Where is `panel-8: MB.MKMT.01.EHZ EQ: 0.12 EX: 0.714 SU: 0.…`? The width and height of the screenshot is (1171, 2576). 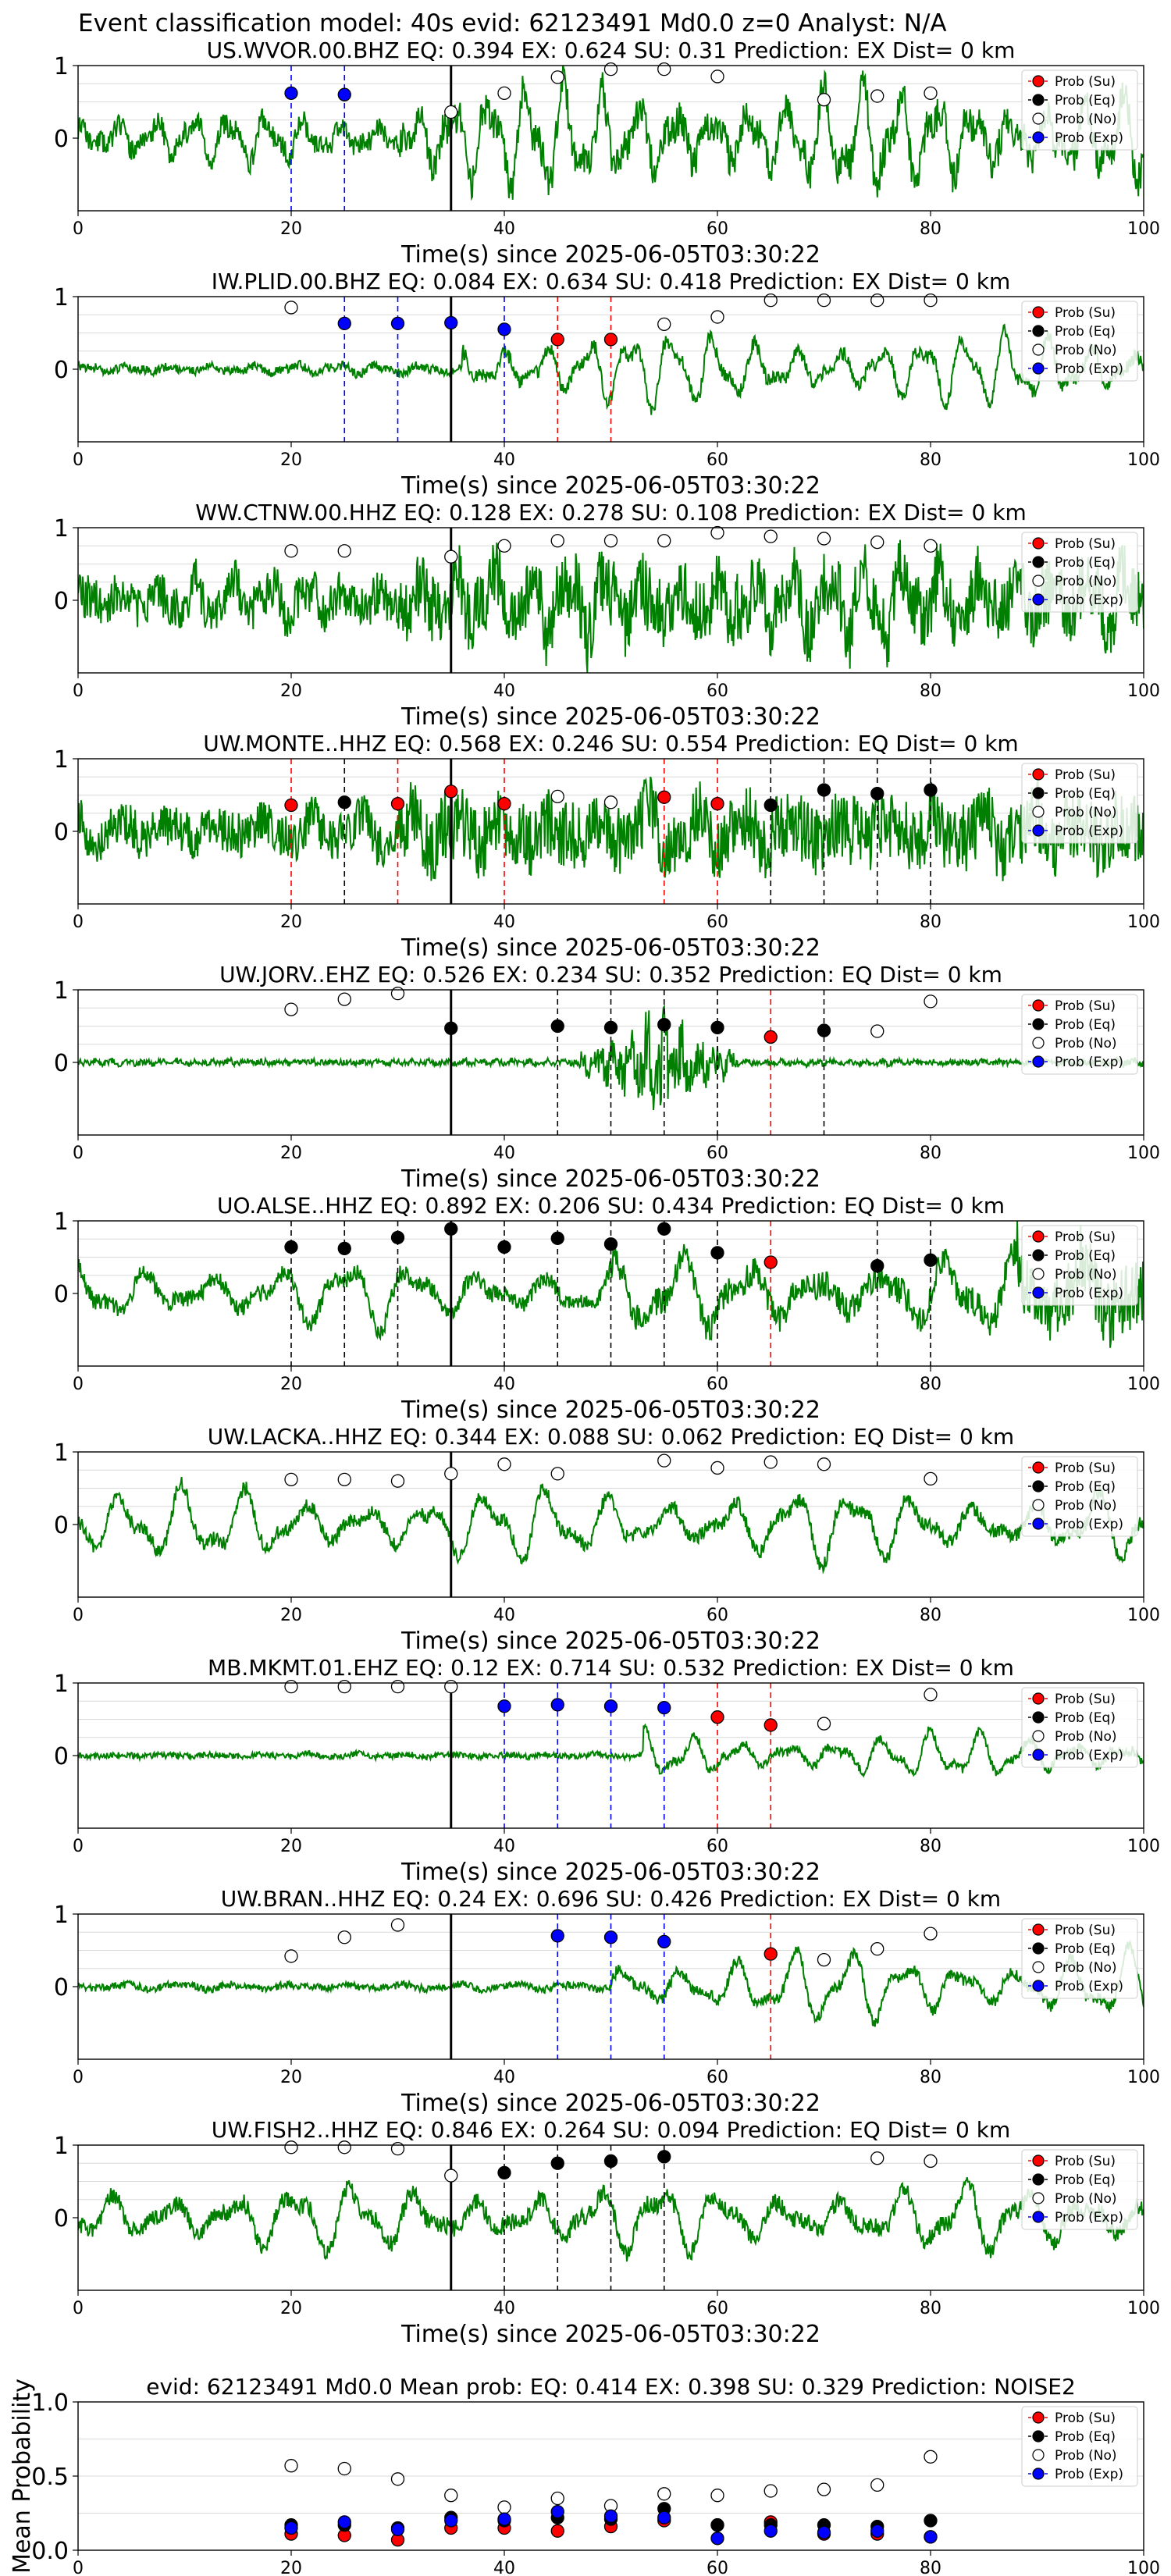
panel-8: MB.MKMT.01.EHZ EQ: 0.12 EX: 0.714 SU: 0.… is located at coordinates (607, 1770).